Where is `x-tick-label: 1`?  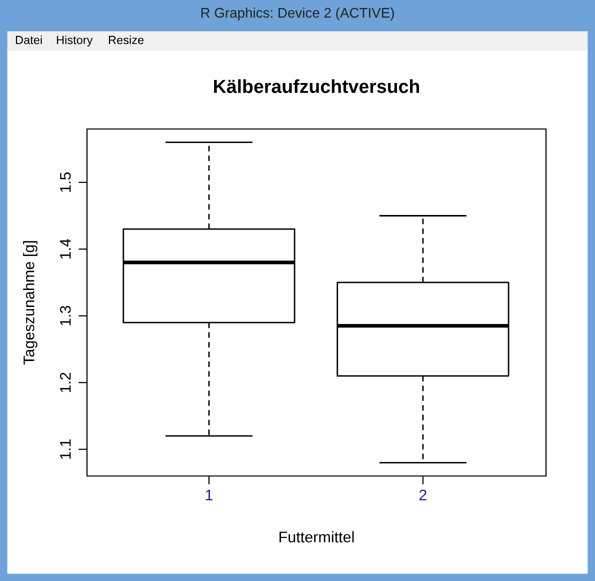
x-tick-label: 1 is located at coordinates (209, 495).